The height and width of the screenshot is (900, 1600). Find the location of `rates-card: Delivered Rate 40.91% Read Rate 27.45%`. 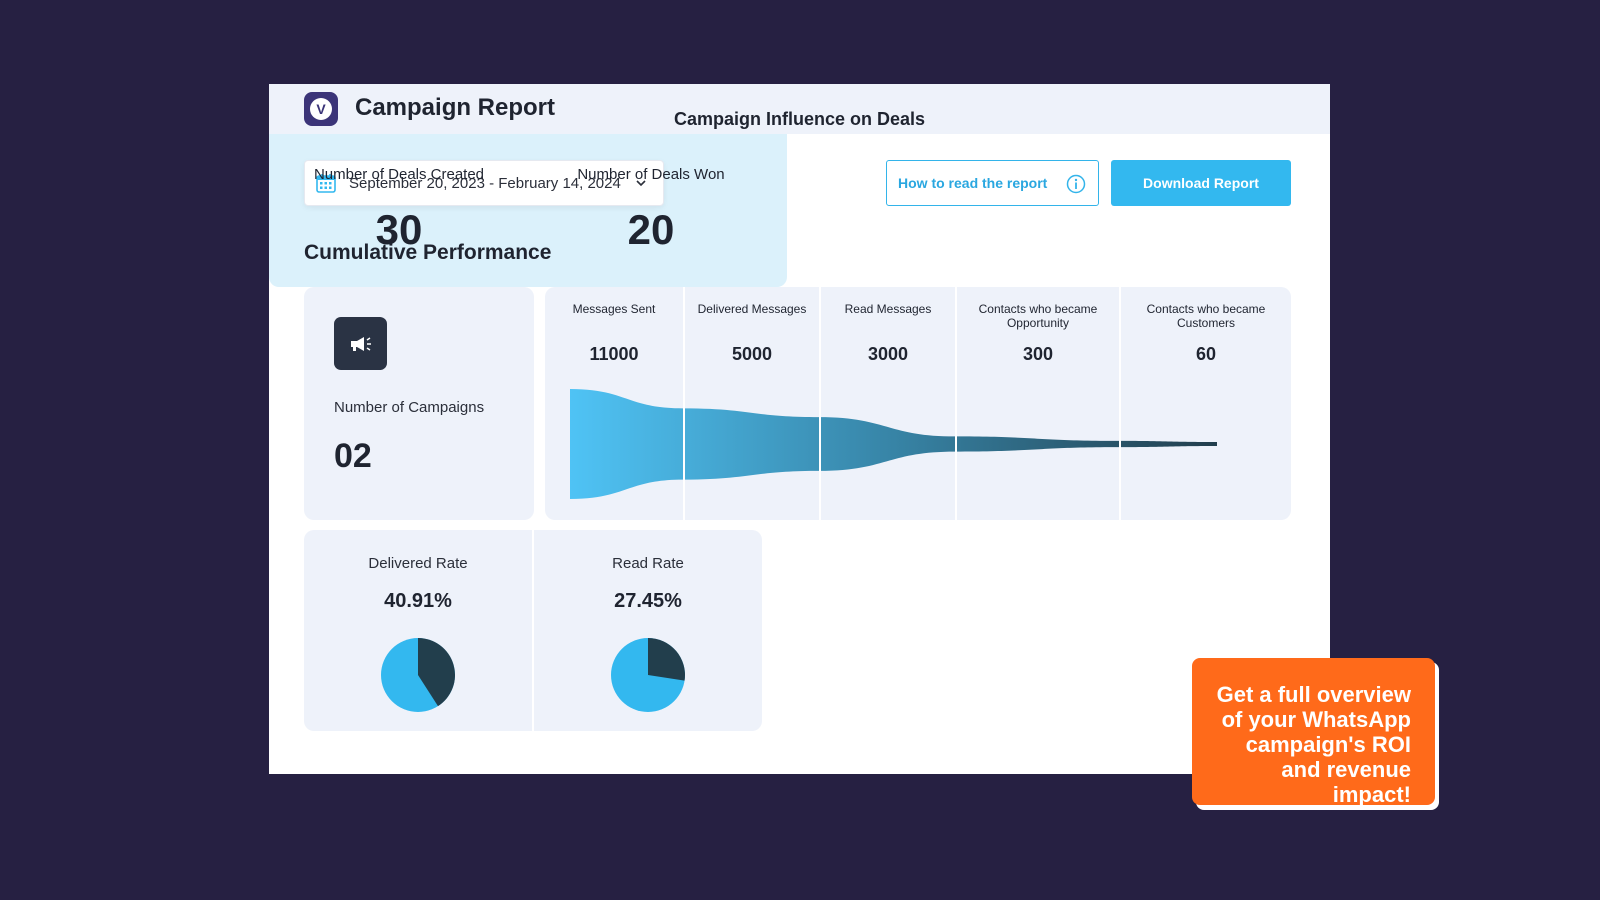

rates-card: Delivered Rate 40.91% Read Rate 27.45% is located at coordinates (533, 630).